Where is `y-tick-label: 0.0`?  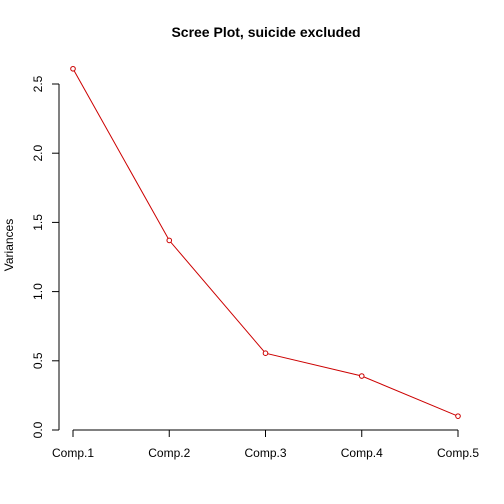 y-tick-label: 0.0 is located at coordinates (38, 429).